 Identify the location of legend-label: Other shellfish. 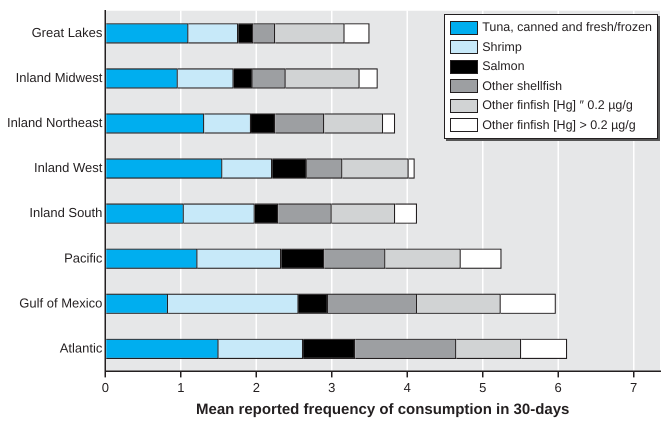
(522, 86).